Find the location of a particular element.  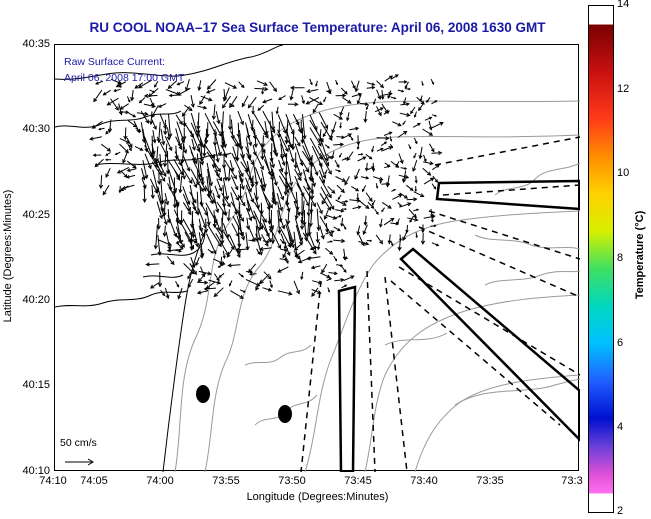

y-tick-label: 40:15 is located at coordinates (36, 385).